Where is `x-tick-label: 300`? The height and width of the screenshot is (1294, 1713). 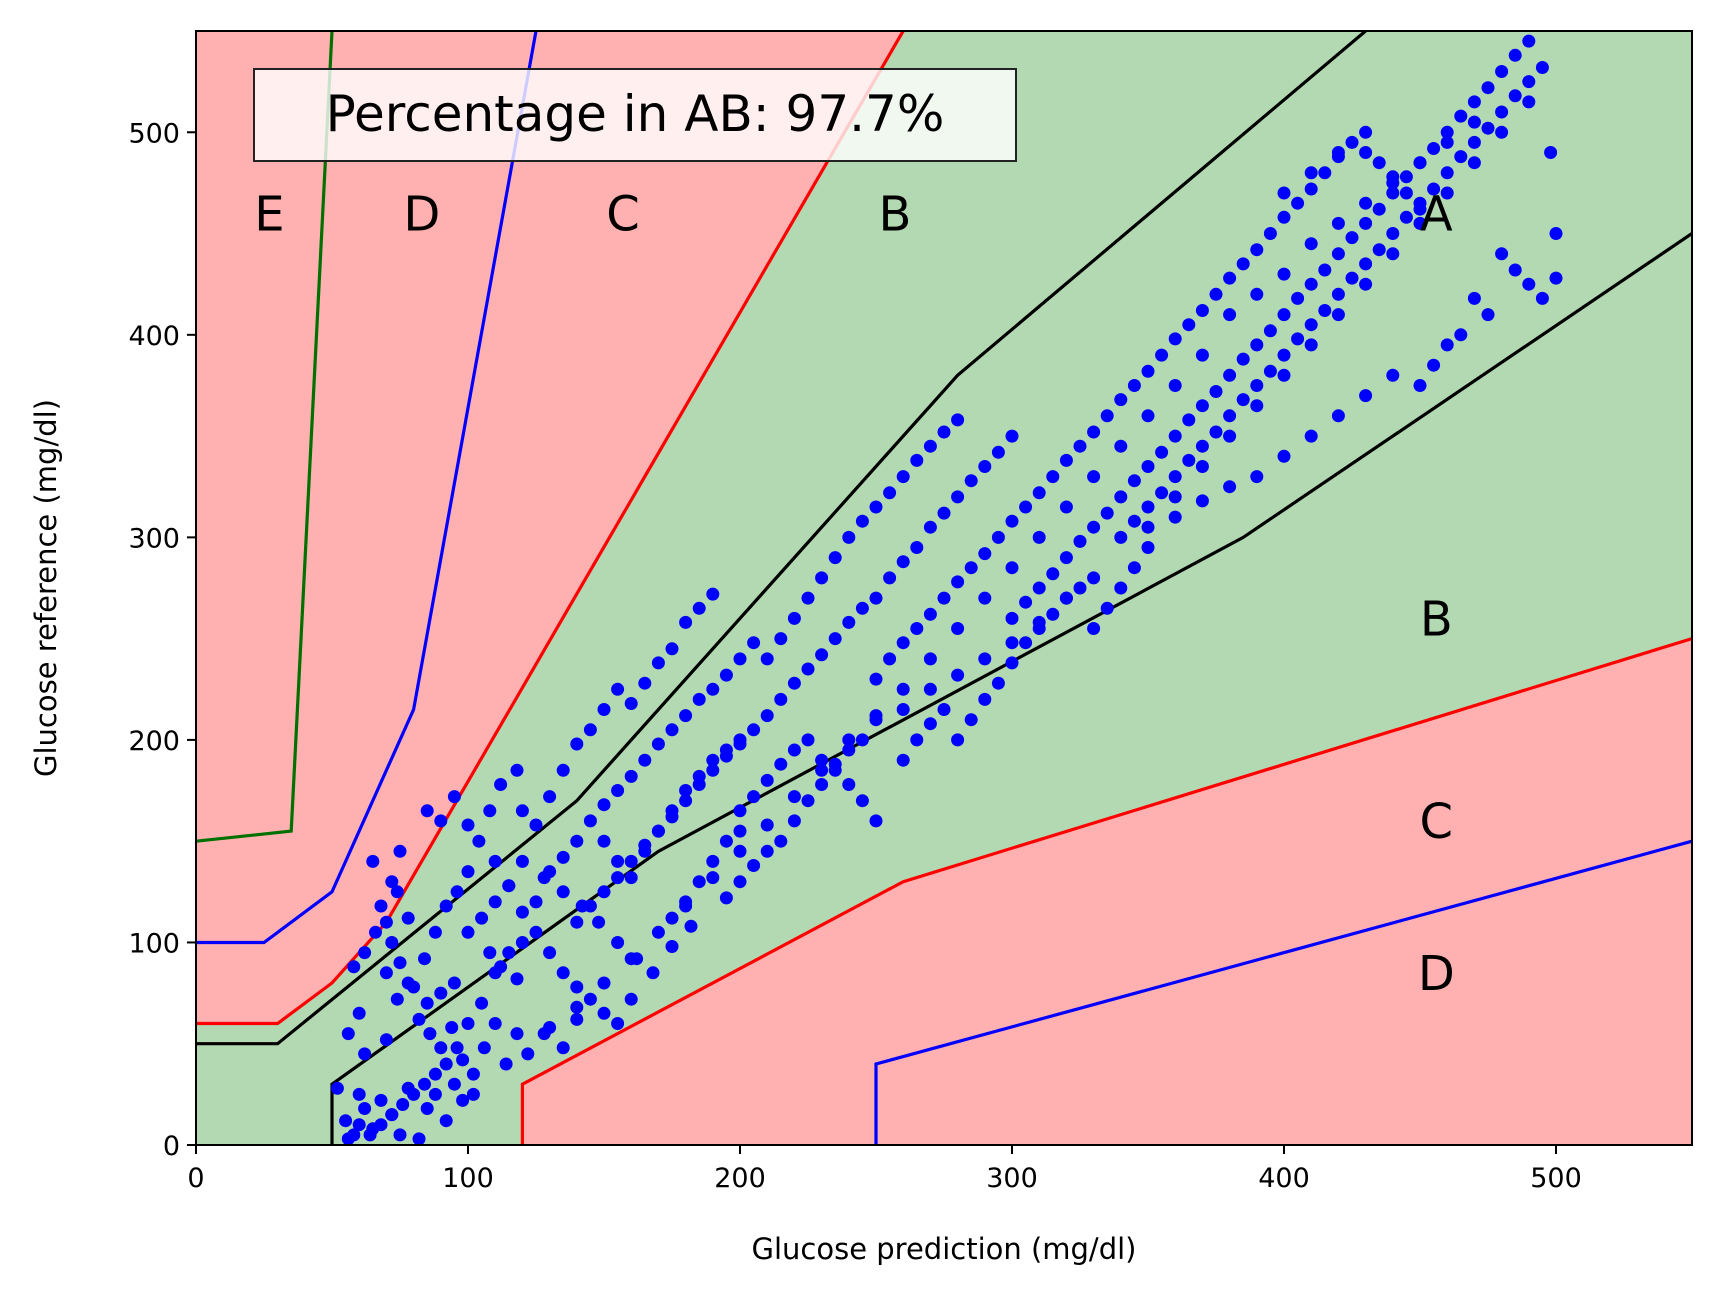 x-tick-label: 300 is located at coordinates (1012, 1178).